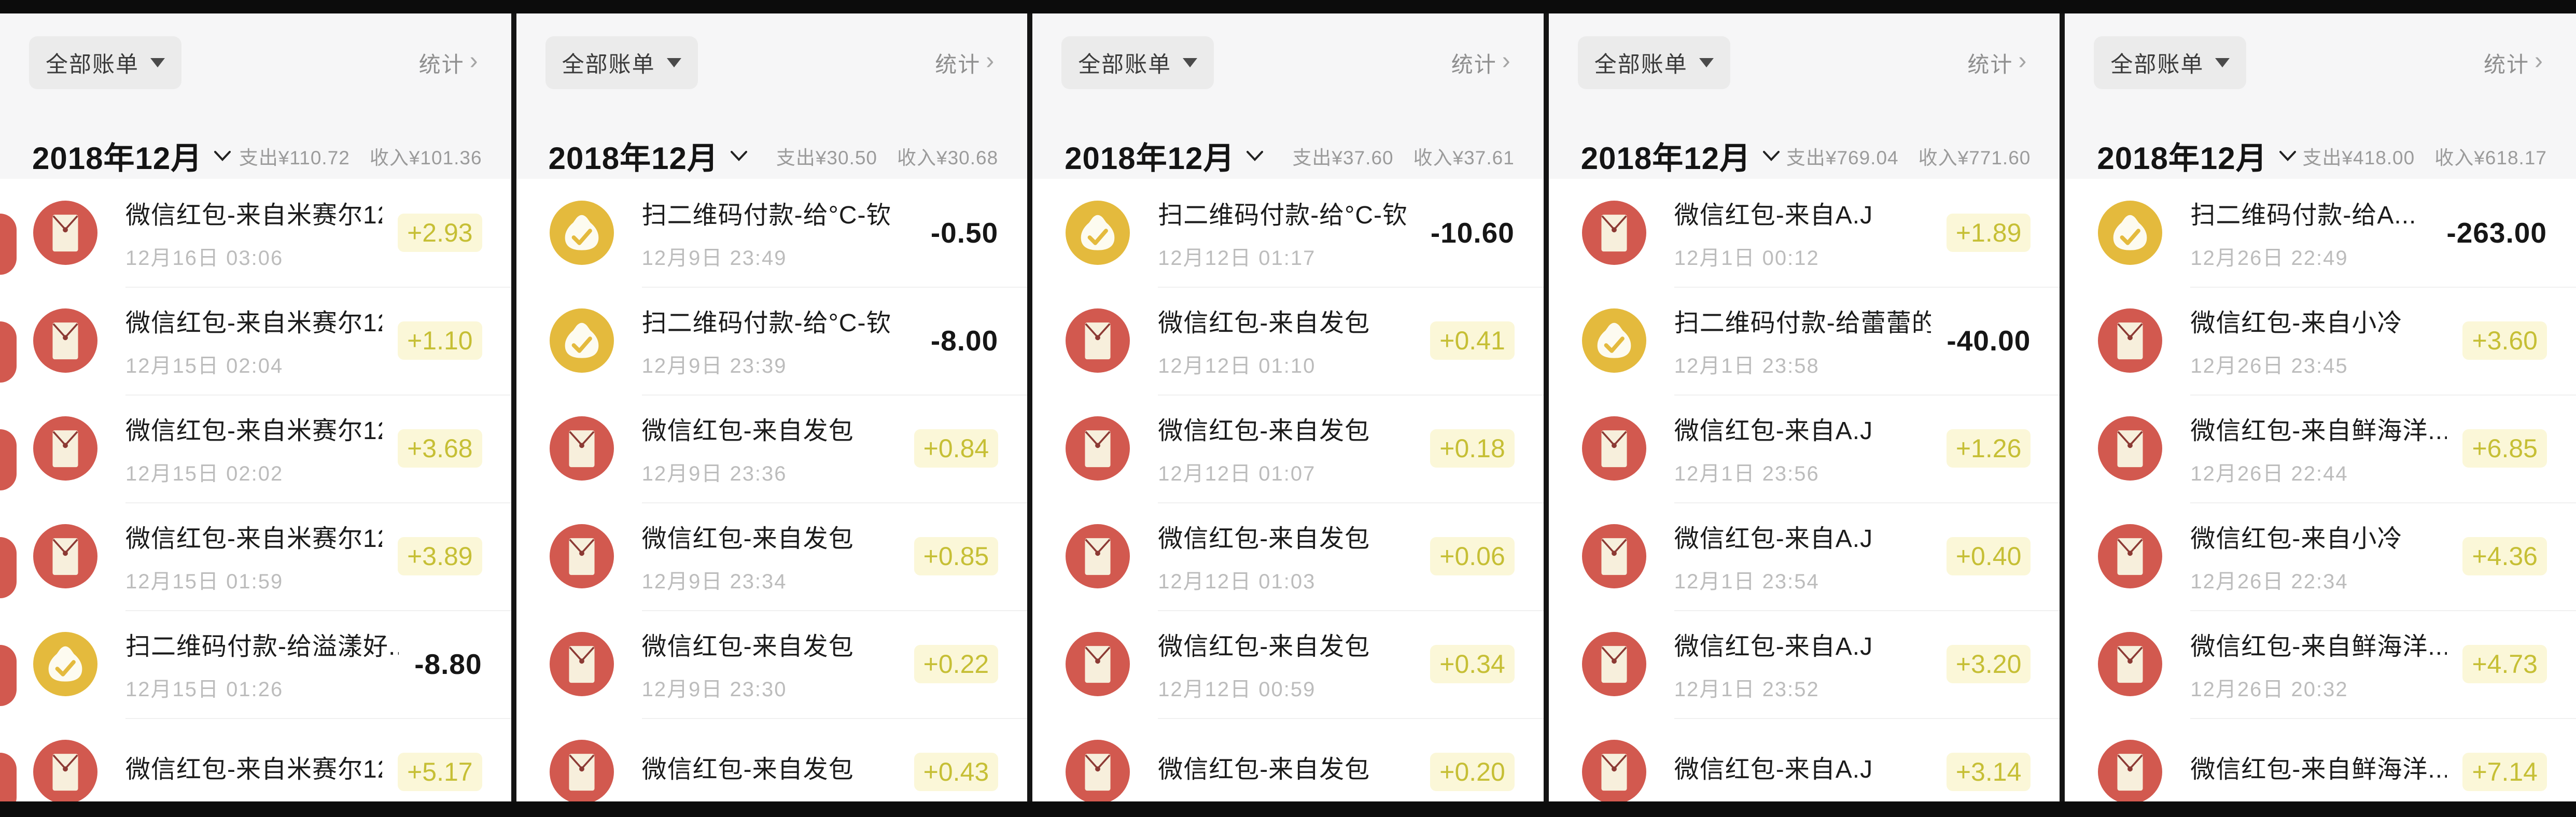  I want to click on transaction-row: 微信红包-来自A.J 12月1日 00:12 +1.89, so click(1804, 233).